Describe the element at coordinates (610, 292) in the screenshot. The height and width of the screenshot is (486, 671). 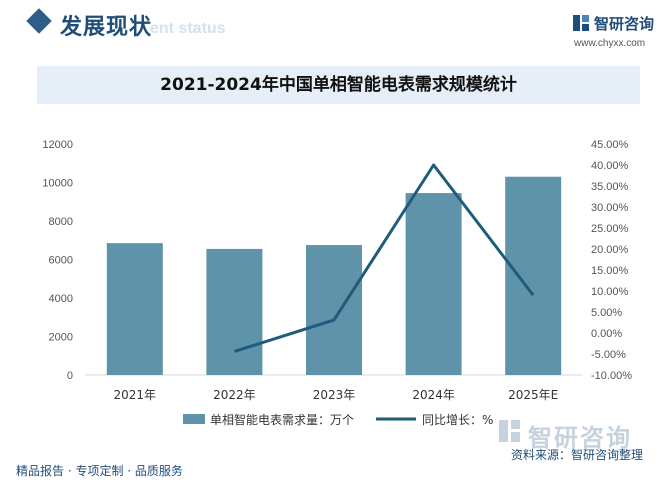
I see `y-right-tick-label: 10.00%` at that location.